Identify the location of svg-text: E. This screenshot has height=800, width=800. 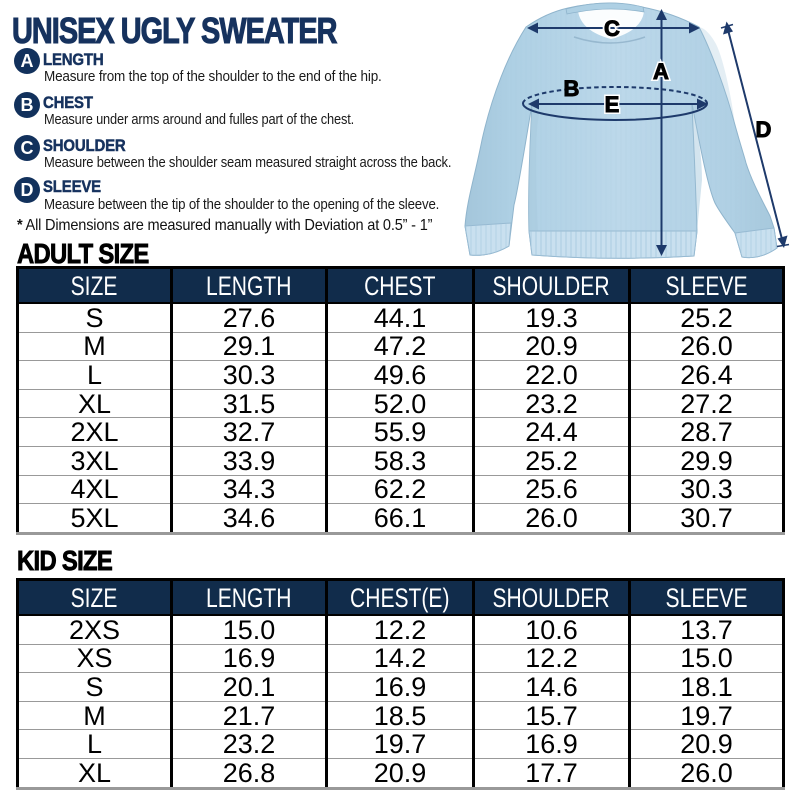
(612, 104).